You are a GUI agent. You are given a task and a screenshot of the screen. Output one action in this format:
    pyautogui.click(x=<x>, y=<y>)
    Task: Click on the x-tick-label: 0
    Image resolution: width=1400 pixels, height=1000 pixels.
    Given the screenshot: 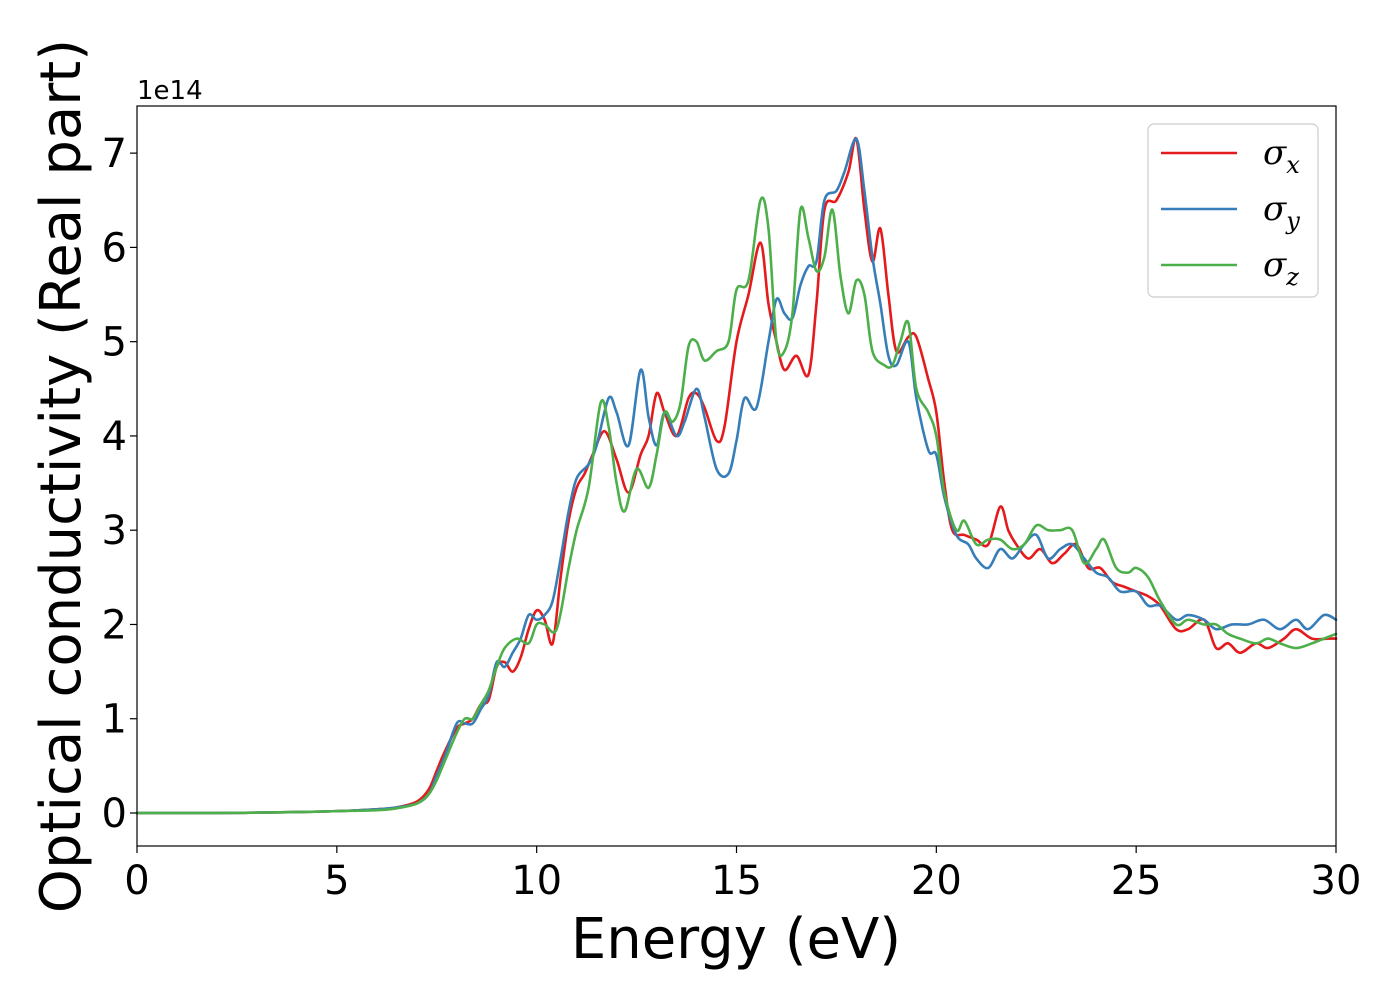 What is the action you would take?
    pyautogui.click(x=136, y=881)
    